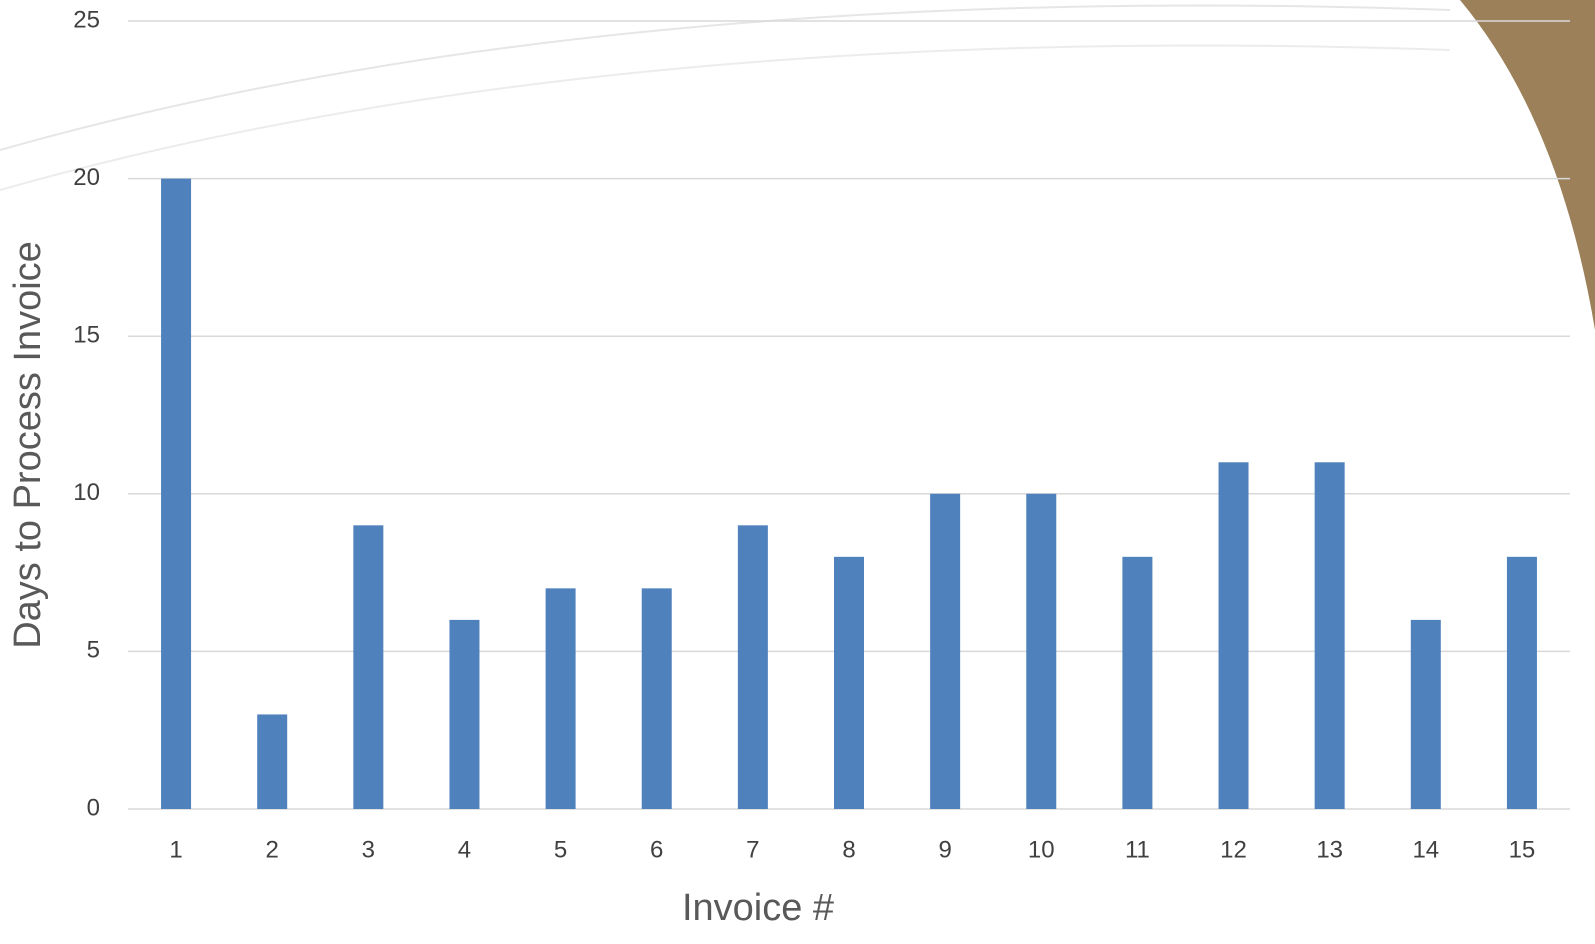 This screenshot has height=944, width=1595. What do you see at coordinates (86, 335) in the screenshot?
I see `y-tick-label: 15` at bounding box center [86, 335].